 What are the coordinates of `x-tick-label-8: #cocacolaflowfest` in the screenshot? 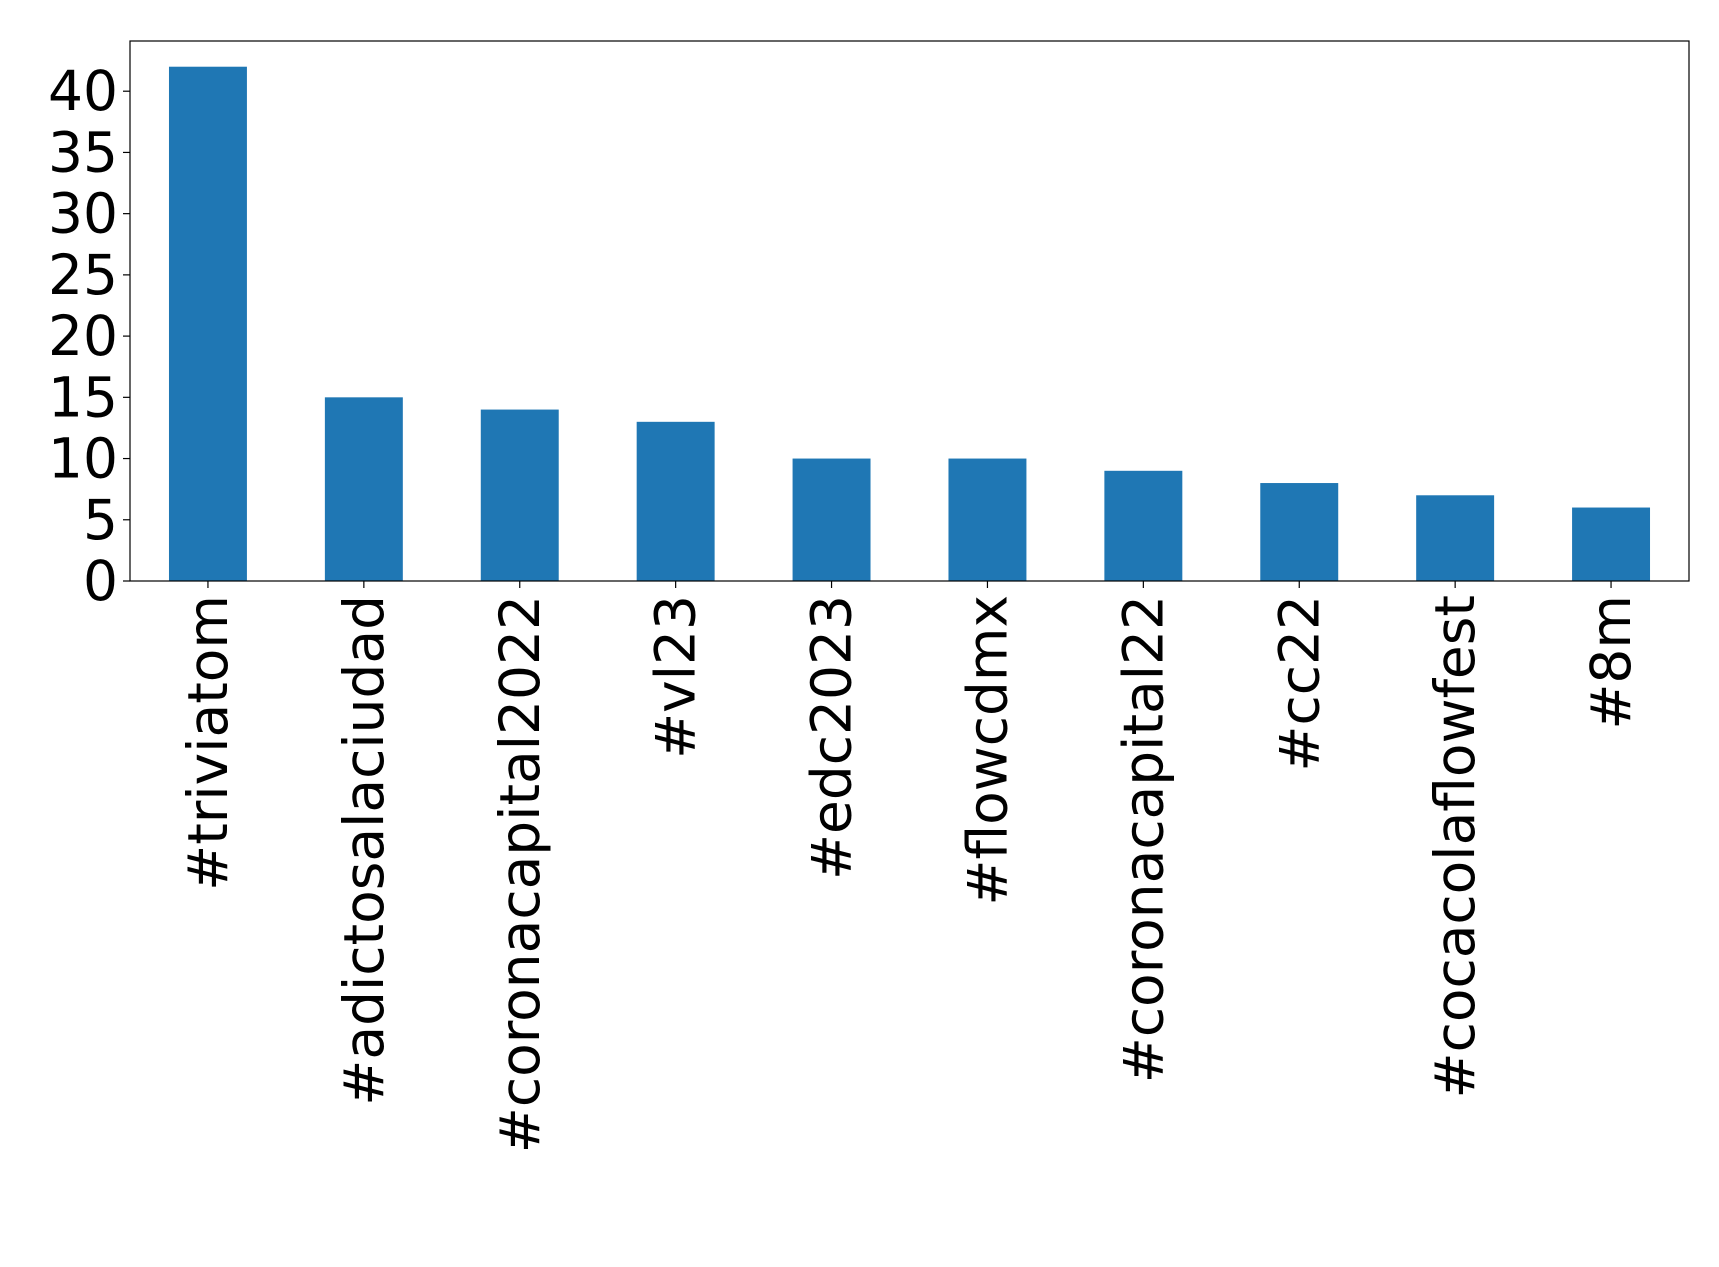 It's located at (1455, 847).